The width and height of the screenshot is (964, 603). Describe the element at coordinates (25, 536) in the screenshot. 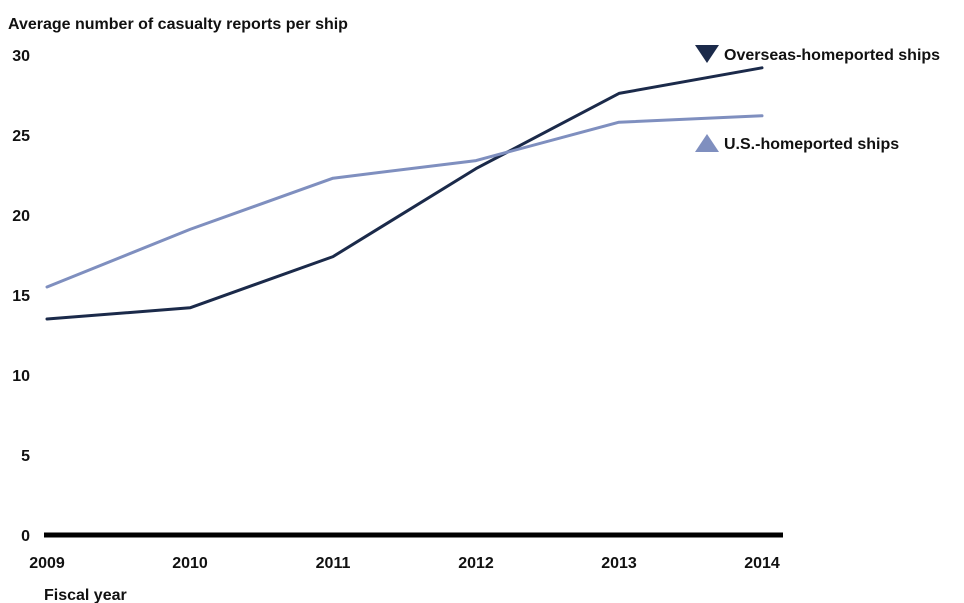

I see `y-tick-label: 0` at that location.